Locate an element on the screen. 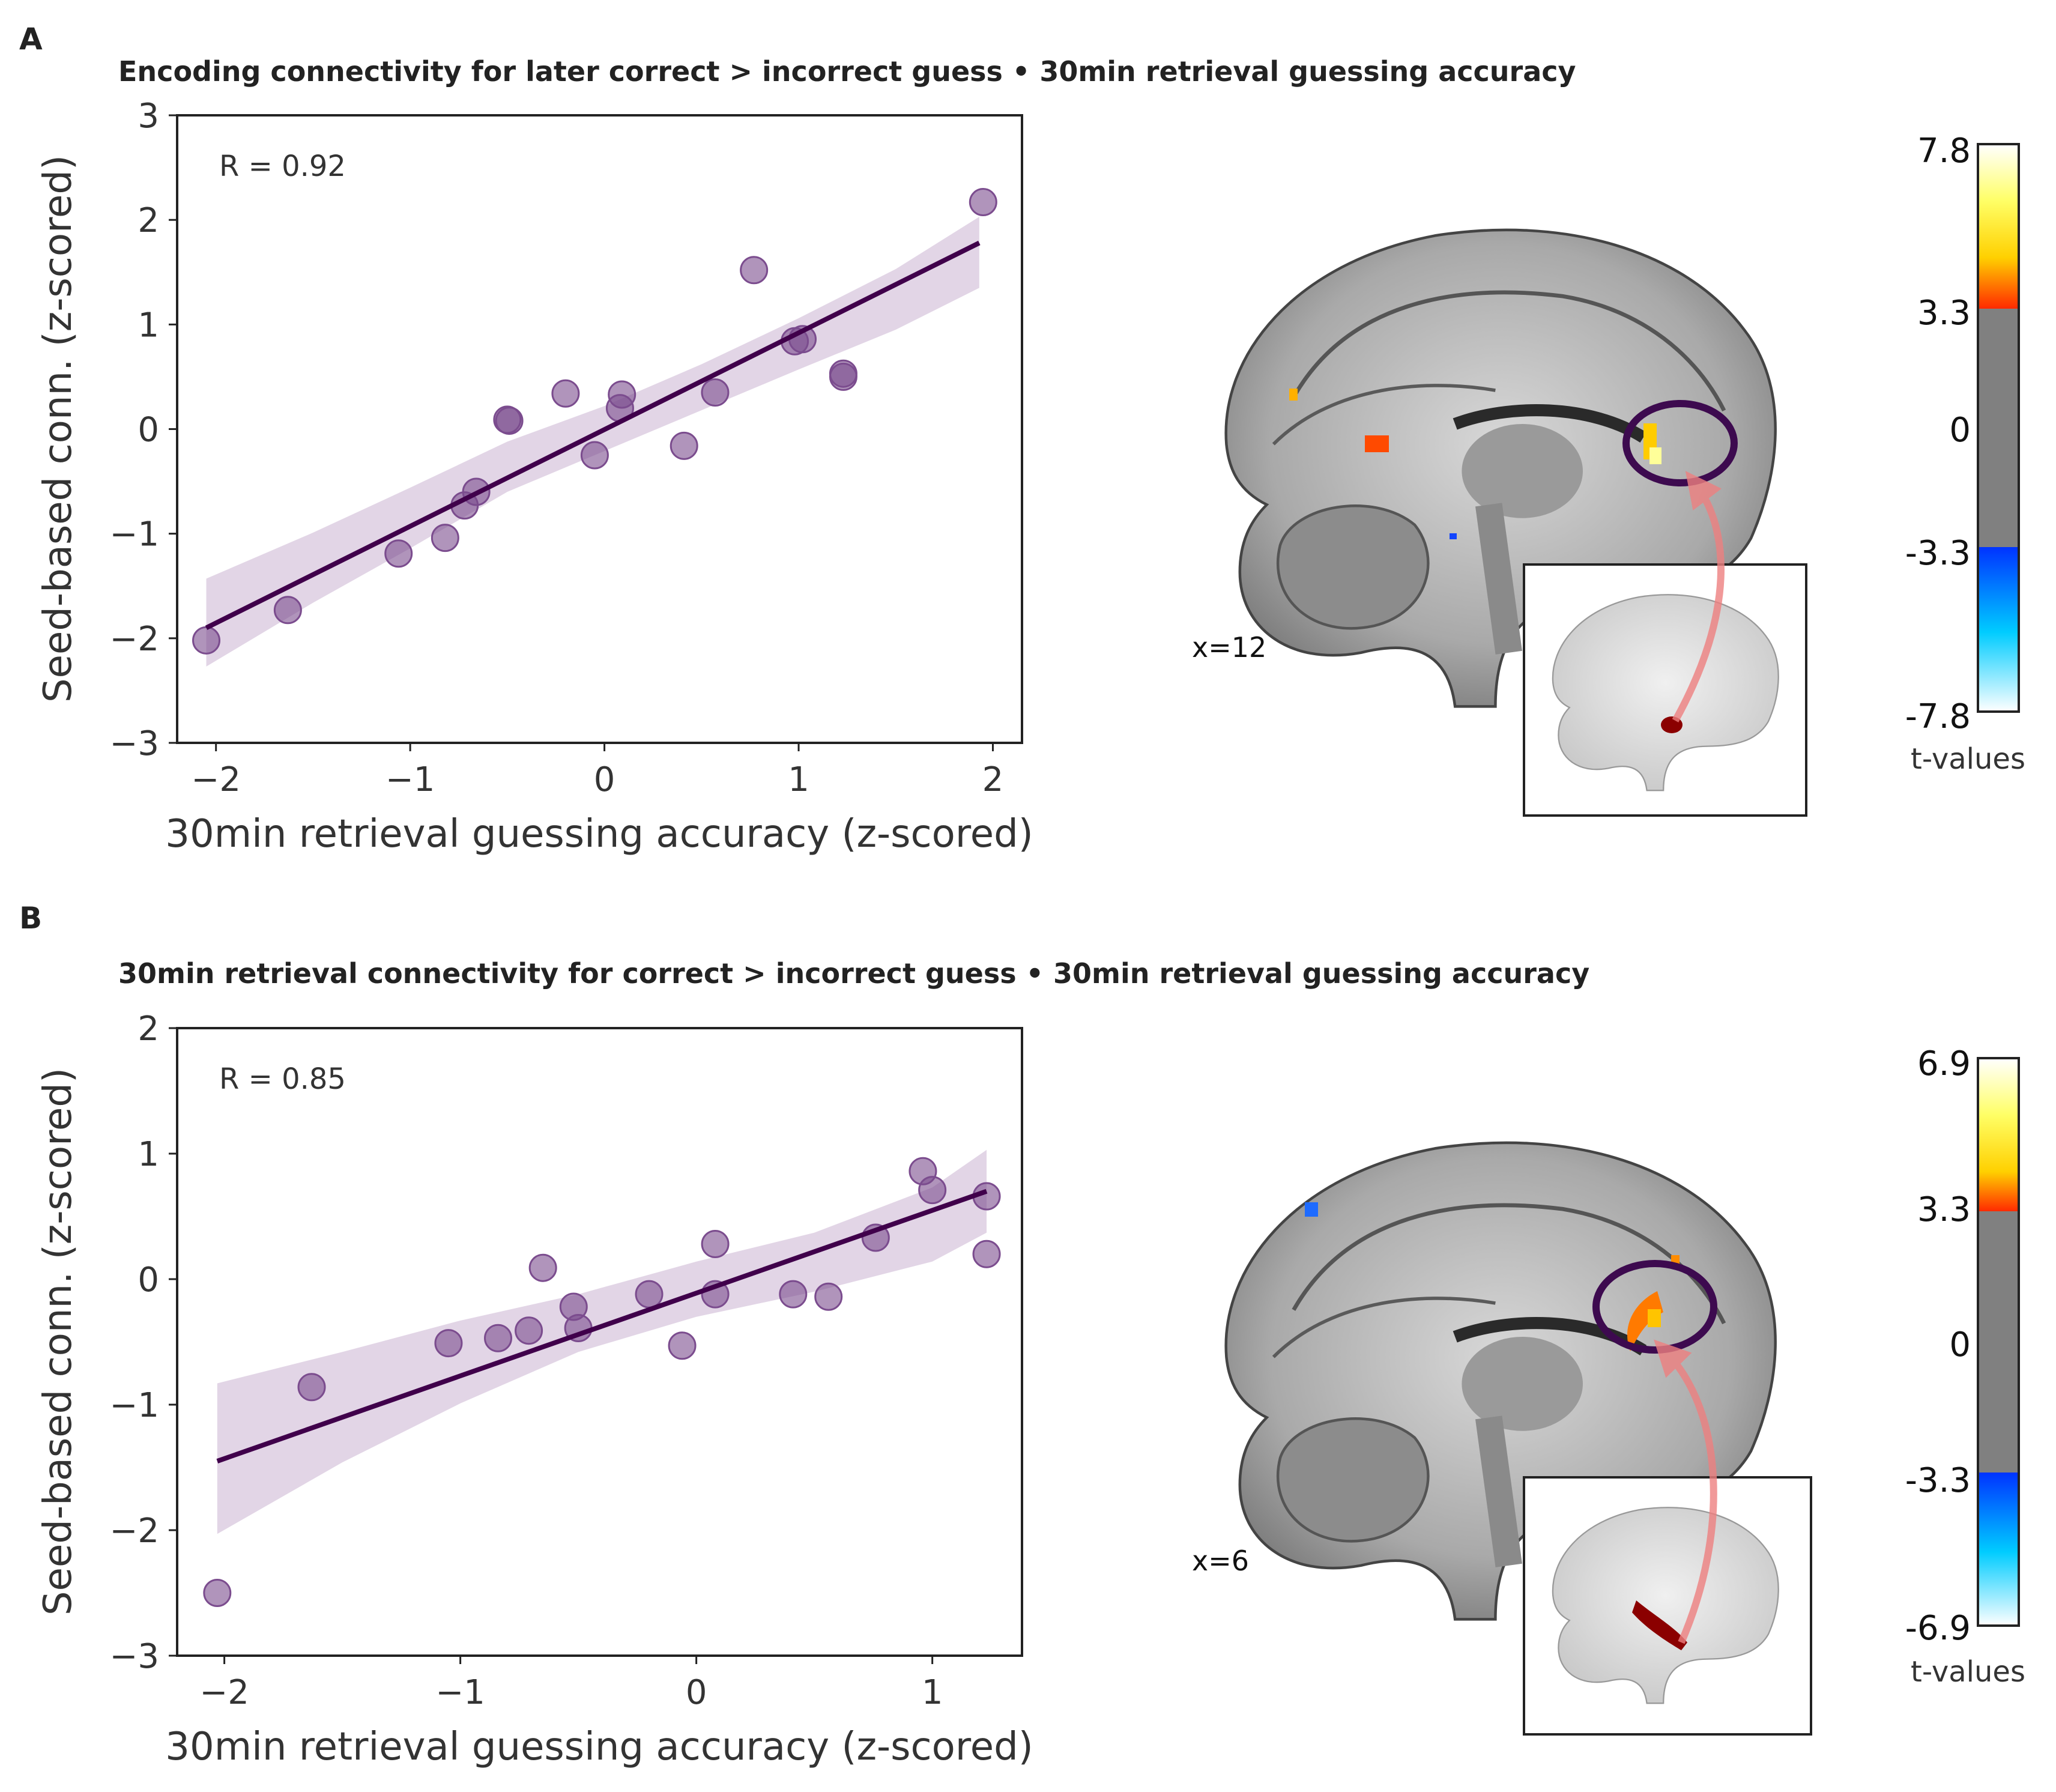 The image size is (2056, 1792). y-tick-label: 3 is located at coordinates (148, 116).